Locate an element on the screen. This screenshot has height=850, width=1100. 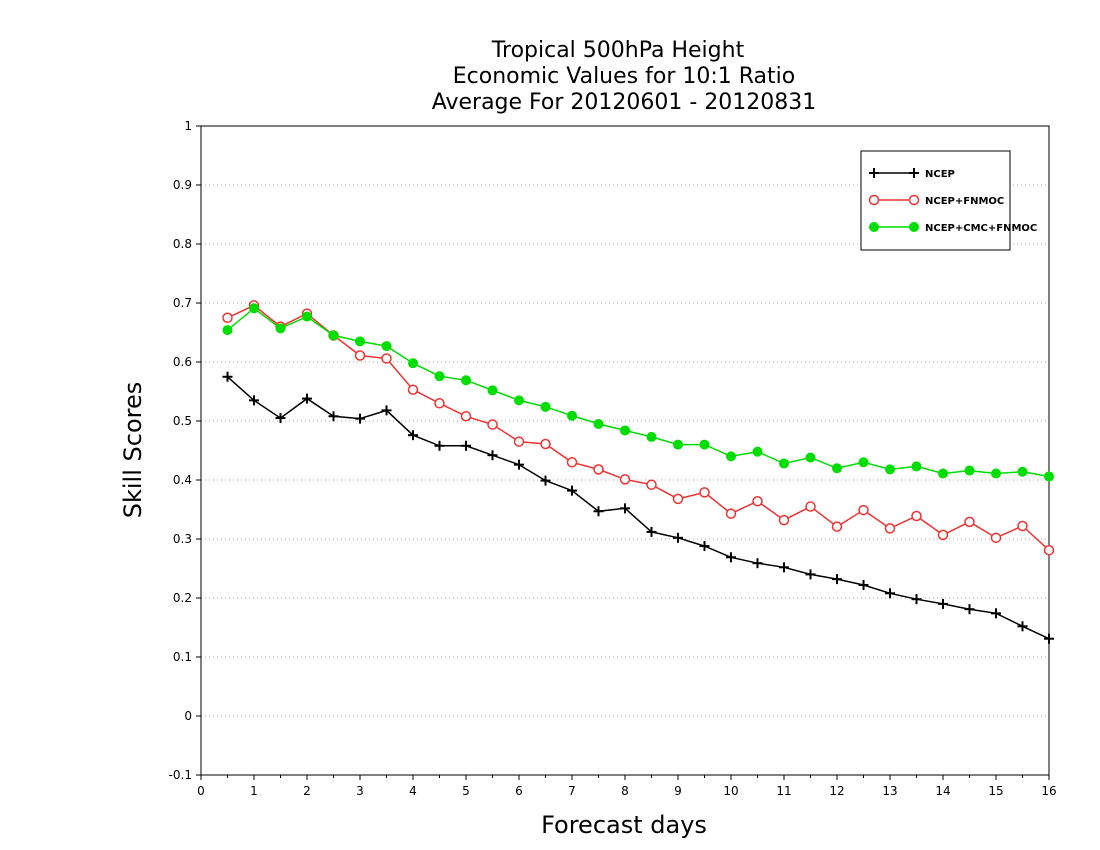
y-tick-label: 0.6 is located at coordinates (182, 362).